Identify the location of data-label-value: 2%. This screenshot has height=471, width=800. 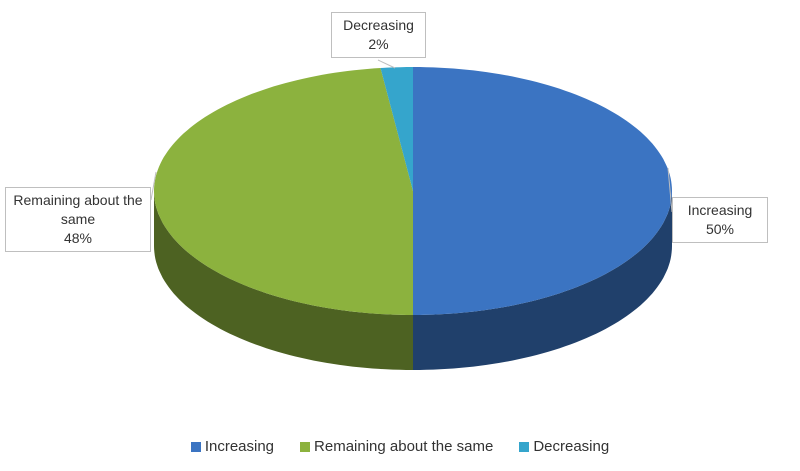
(378, 44).